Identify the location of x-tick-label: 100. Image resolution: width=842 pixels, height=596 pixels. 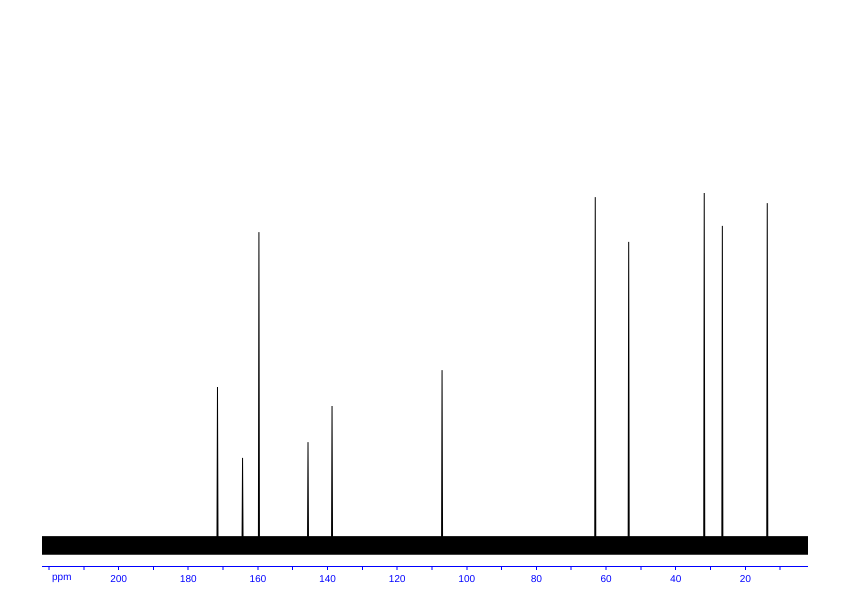
(467, 579).